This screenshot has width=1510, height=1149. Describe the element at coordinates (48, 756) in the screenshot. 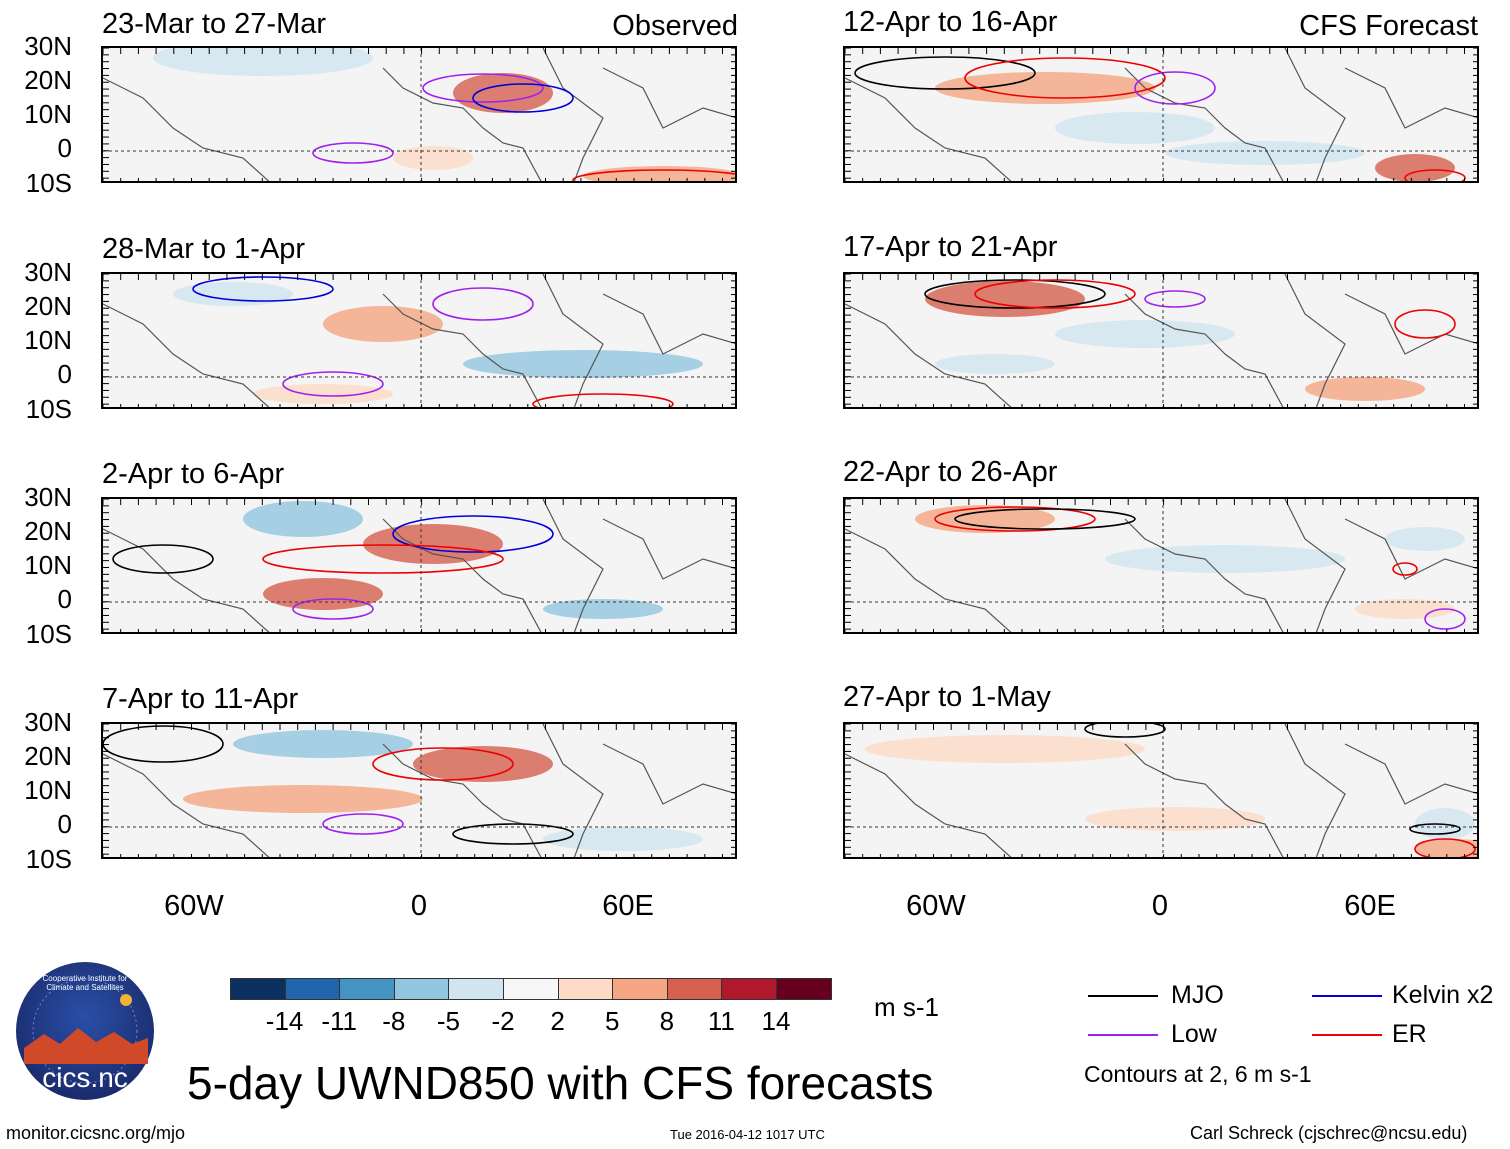

I see `y-tick-20n-row4: 20N` at that location.